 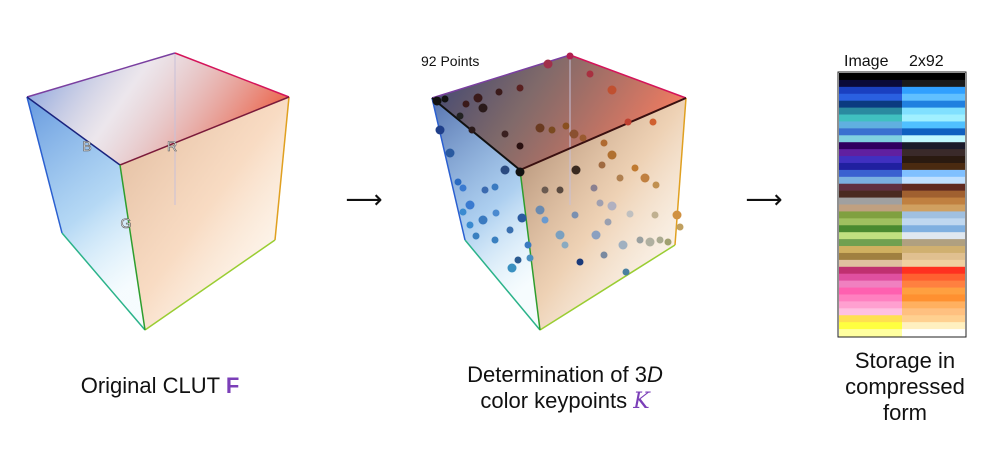 I want to click on caption-keypoints-line2-text: color keypoints, so click(x=557, y=400).